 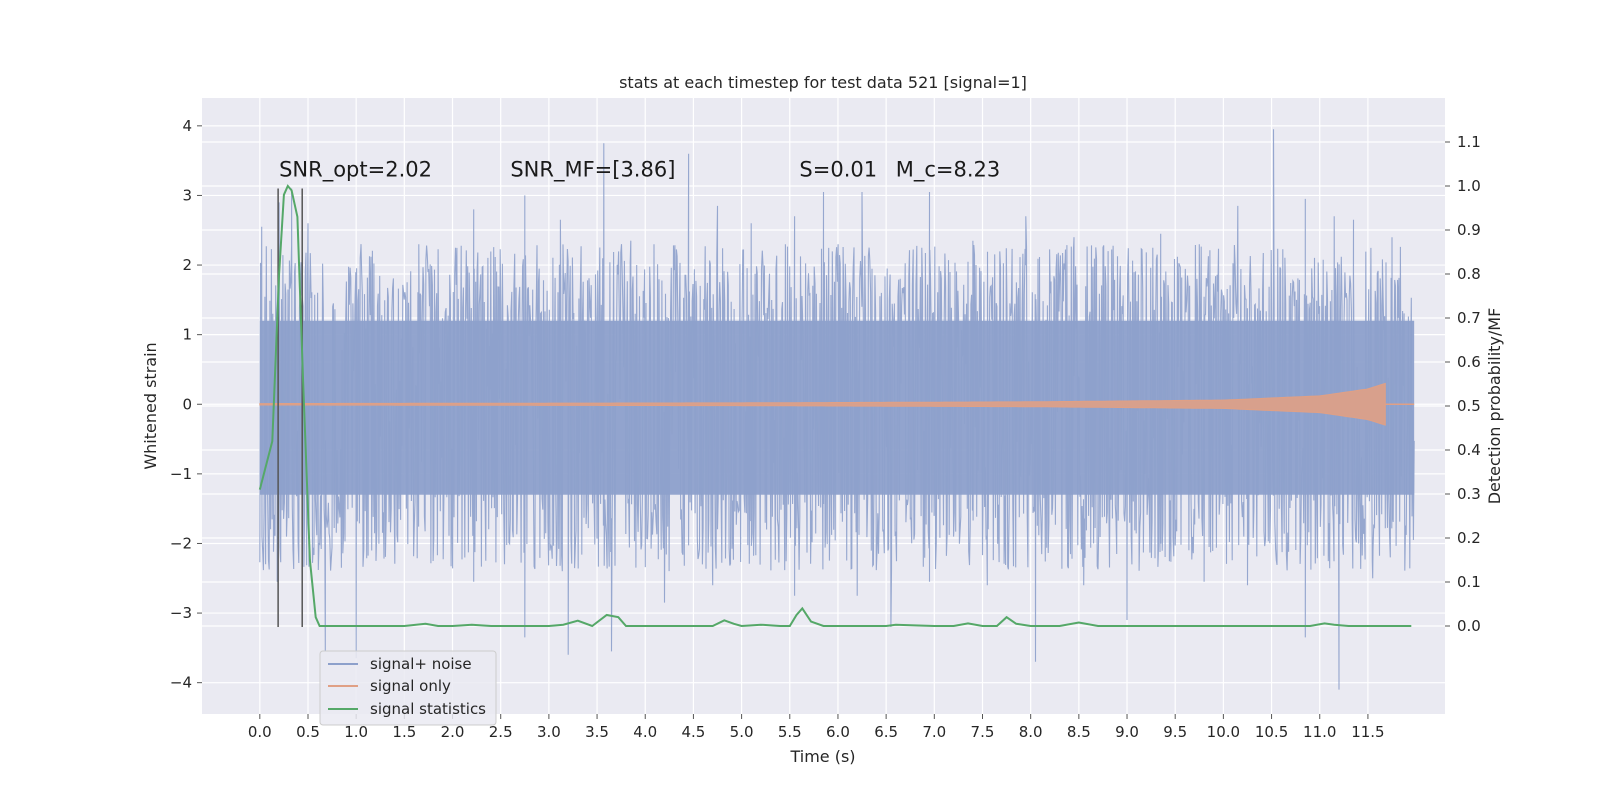 What do you see at coordinates (1469, 538) in the screenshot?
I see `y-right-tick-label: 0.2` at bounding box center [1469, 538].